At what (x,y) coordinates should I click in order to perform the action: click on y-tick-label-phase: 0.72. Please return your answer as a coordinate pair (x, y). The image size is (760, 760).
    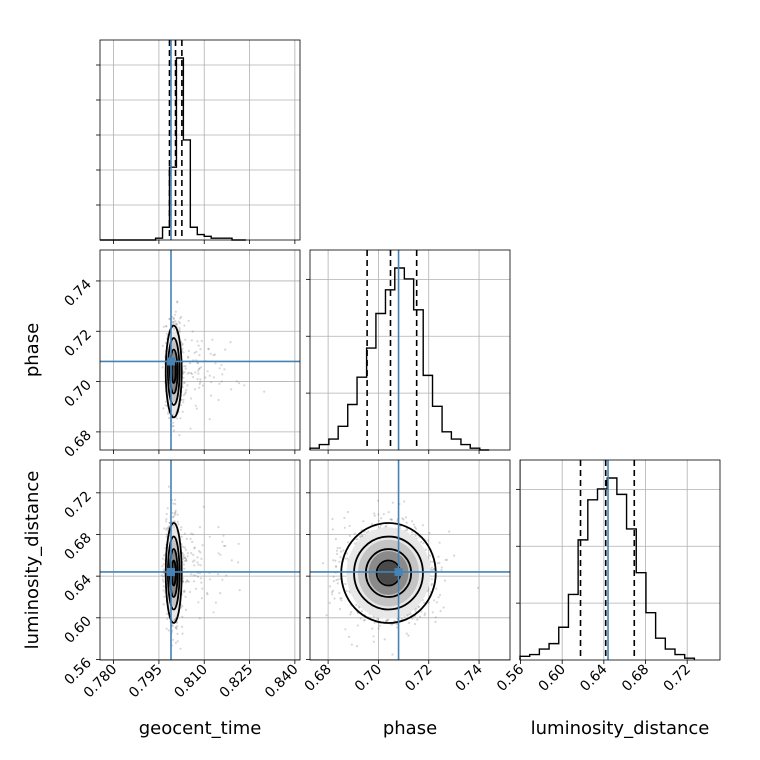
    Looking at the image, I should click on (77, 343).